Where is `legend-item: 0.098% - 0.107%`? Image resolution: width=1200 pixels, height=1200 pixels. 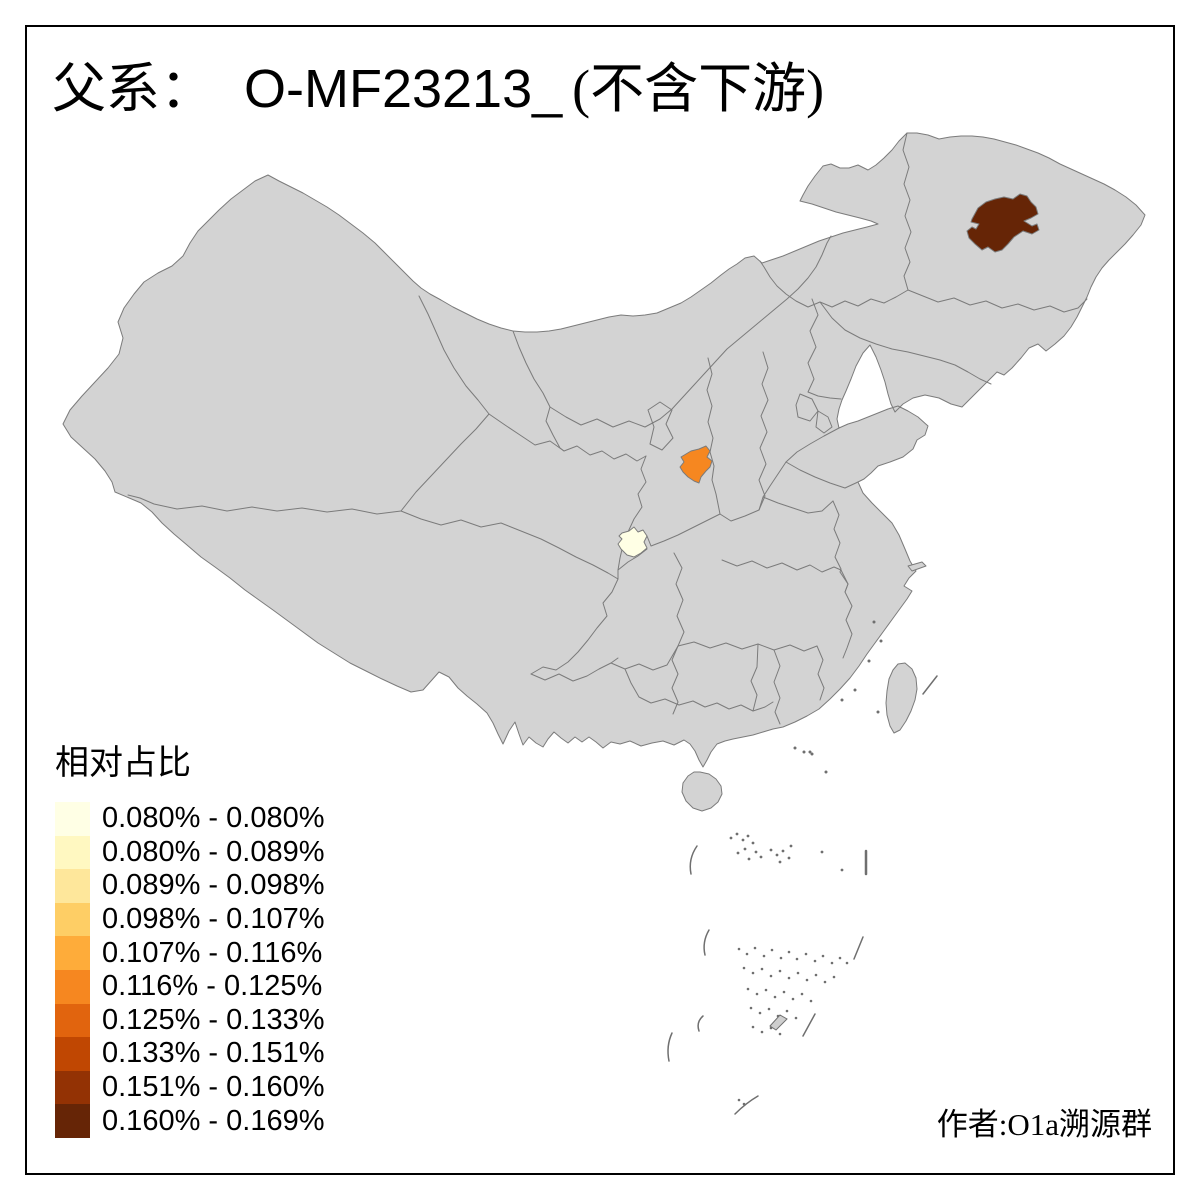 legend-item: 0.098% - 0.107% is located at coordinates (190, 919).